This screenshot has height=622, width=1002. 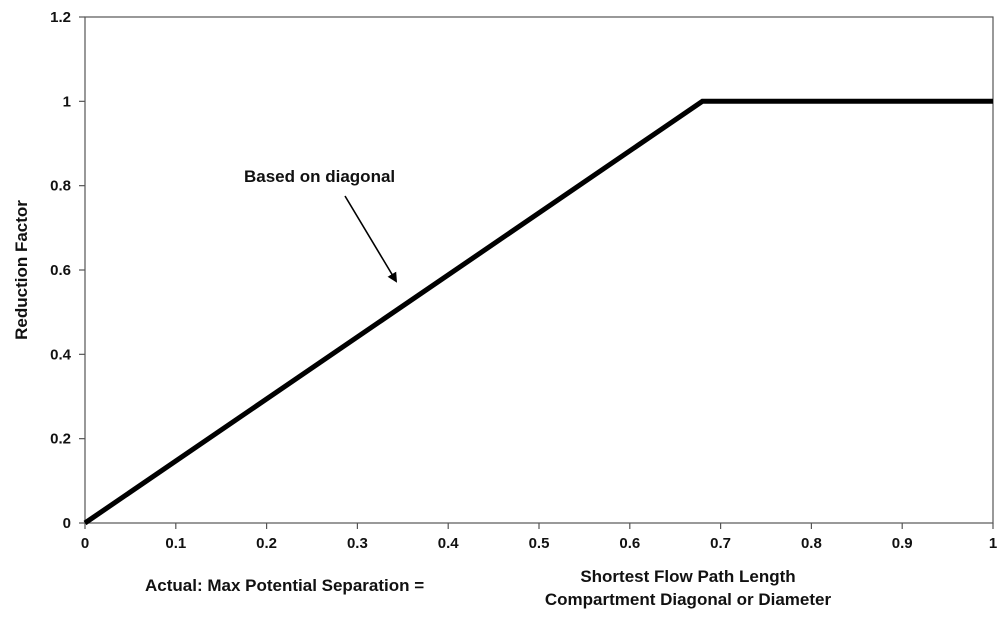 What do you see at coordinates (67, 523) in the screenshot?
I see `y-tick-label: 0` at bounding box center [67, 523].